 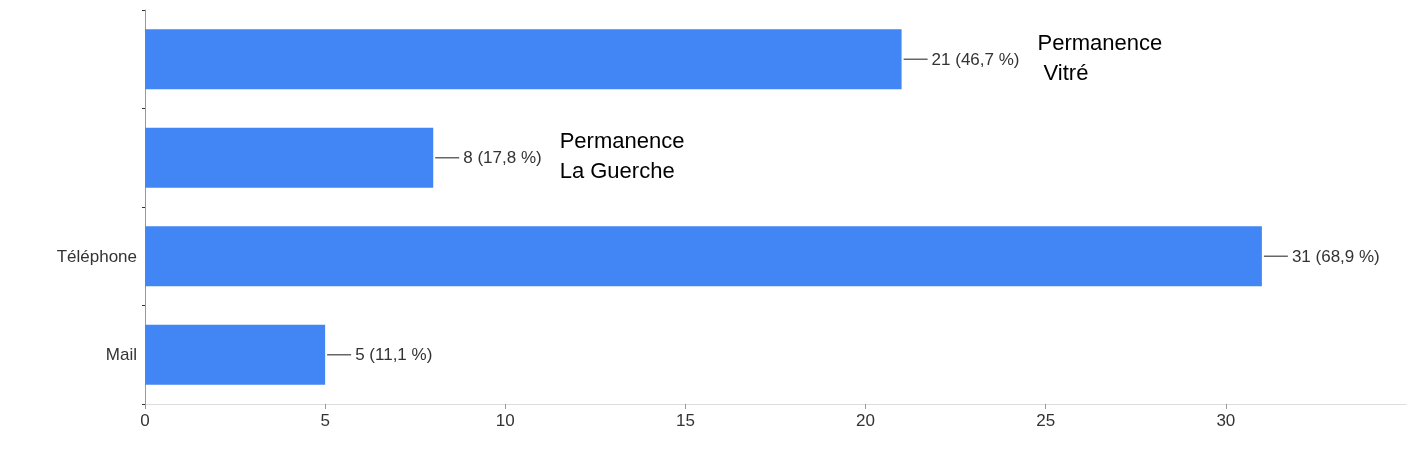 I want to click on data-label: 21 (46,7 %), so click(x=975, y=59).